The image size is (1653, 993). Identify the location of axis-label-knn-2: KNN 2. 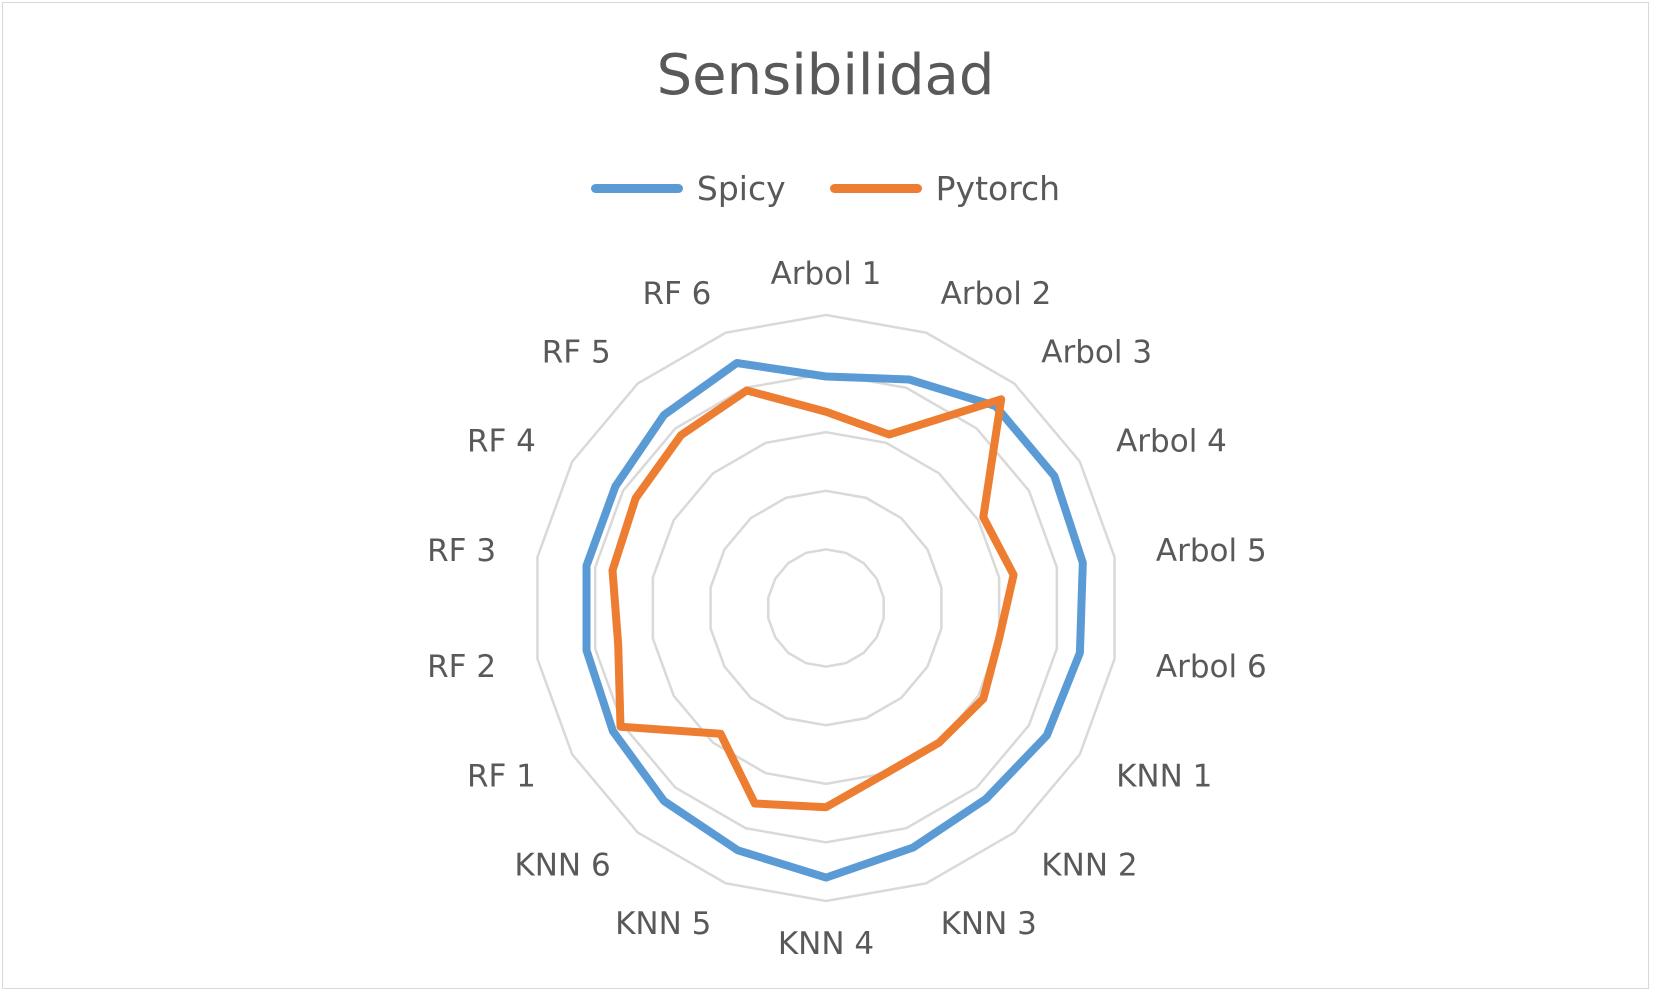
(1089, 866).